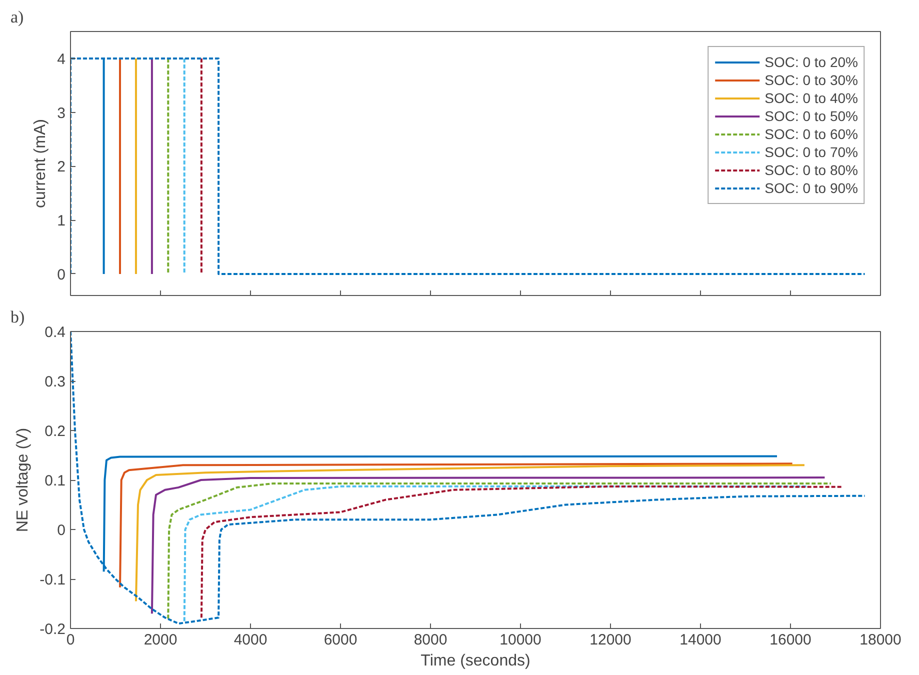 The height and width of the screenshot is (675, 919). What do you see at coordinates (440, 514) in the screenshot?
I see `line-series` at bounding box center [440, 514].